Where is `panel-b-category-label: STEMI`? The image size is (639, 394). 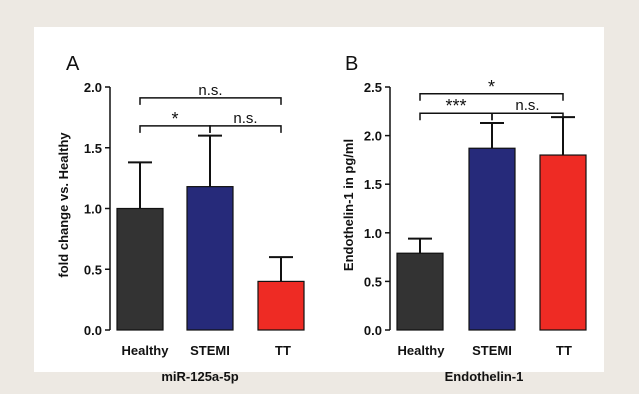
panel-b-category-label: STEMI is located at coordinates (492, 350).